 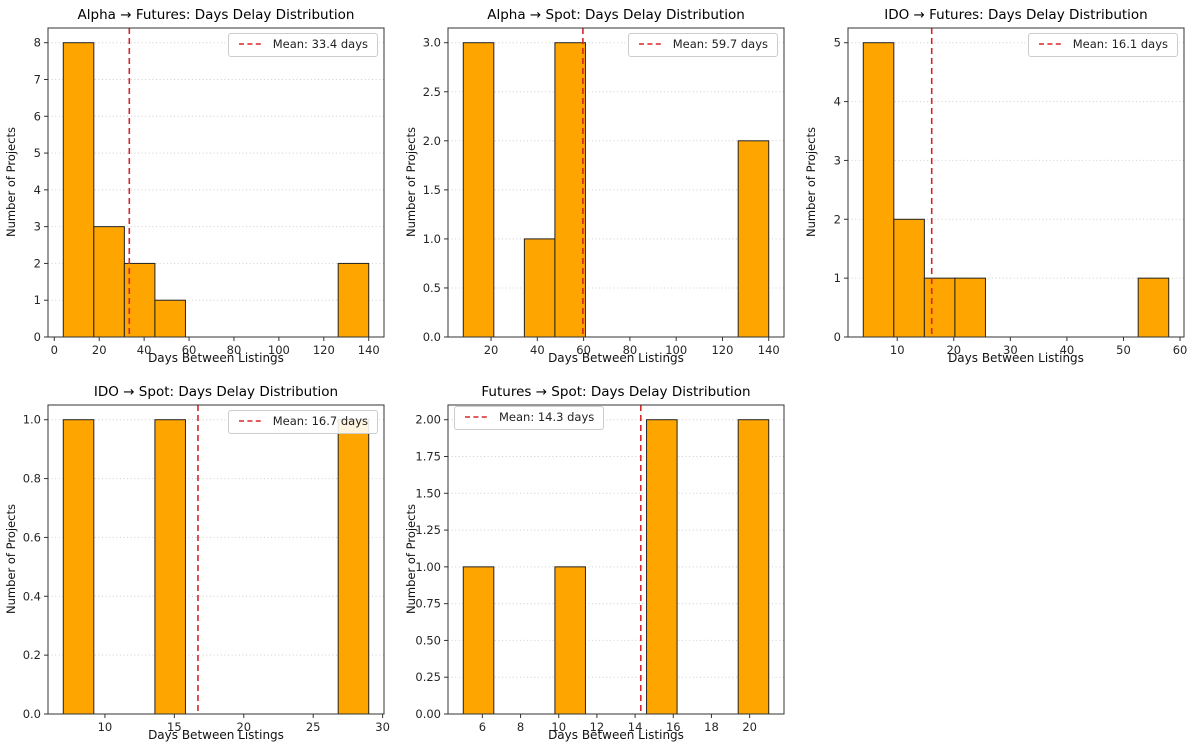 What do you see at coordinates (174, 727) in the screenshot?
I see `svg-text: 15` at bounding box center [174, 727].